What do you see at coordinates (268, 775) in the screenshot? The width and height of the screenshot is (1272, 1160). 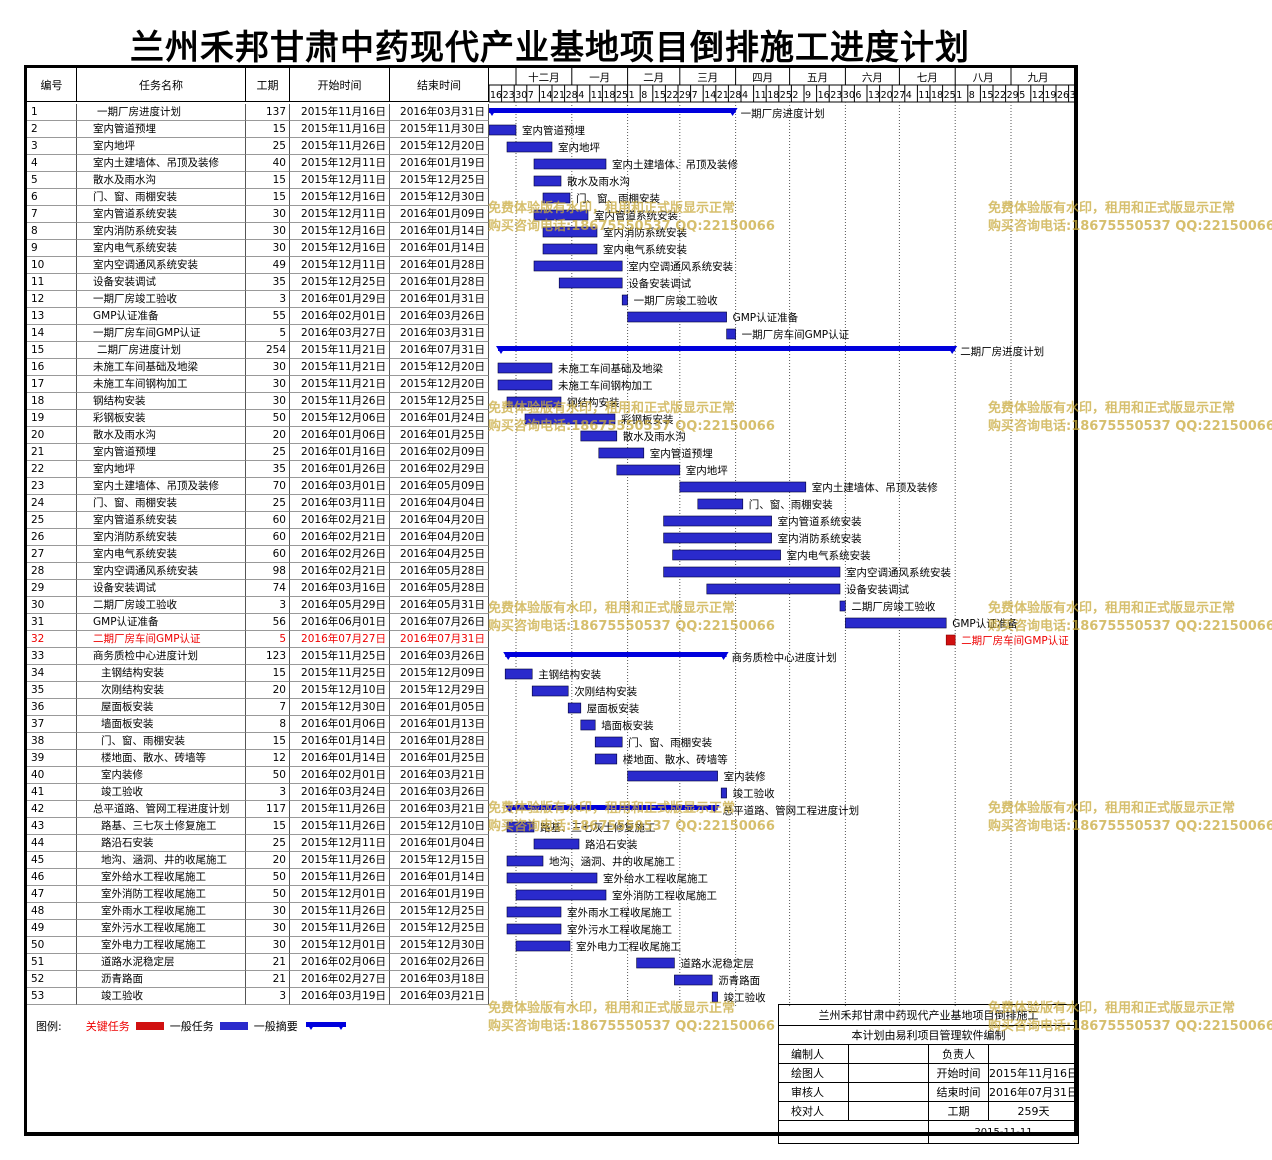 I see `task-duration: 50` at bounding box center [268, 775].